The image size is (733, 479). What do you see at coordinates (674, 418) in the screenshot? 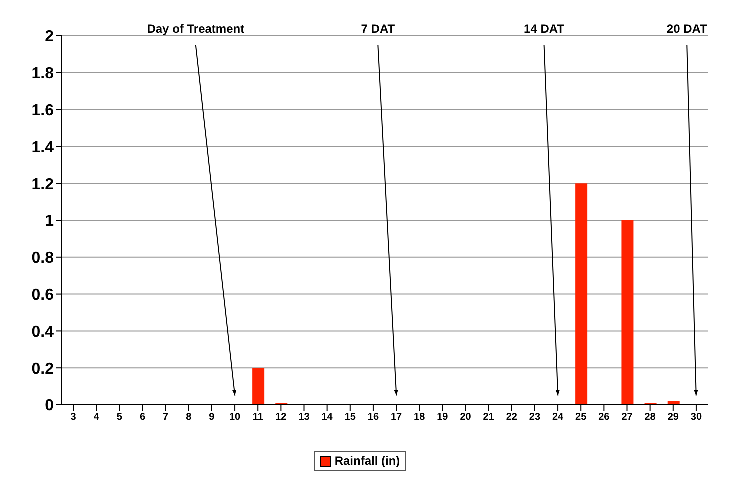
I see `x-tick-label: 29` at bounding box center [674, 418].